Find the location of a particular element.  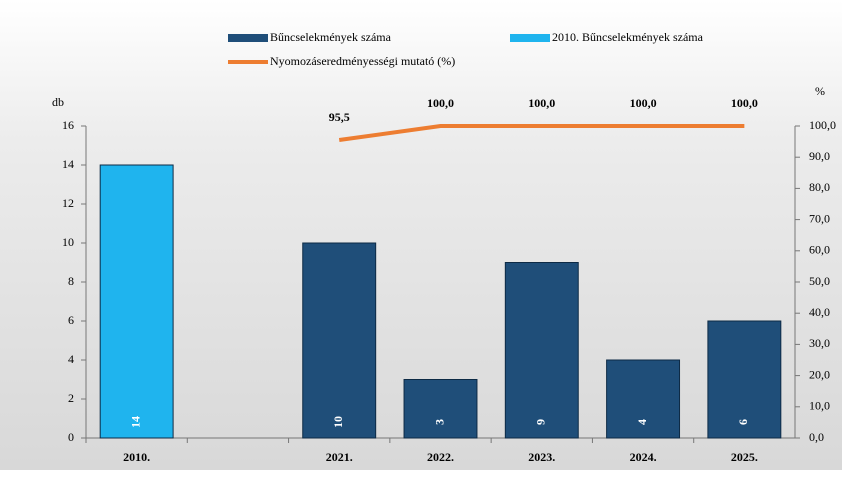

bar-value-label: 9 is located at coordinates (541, 422).